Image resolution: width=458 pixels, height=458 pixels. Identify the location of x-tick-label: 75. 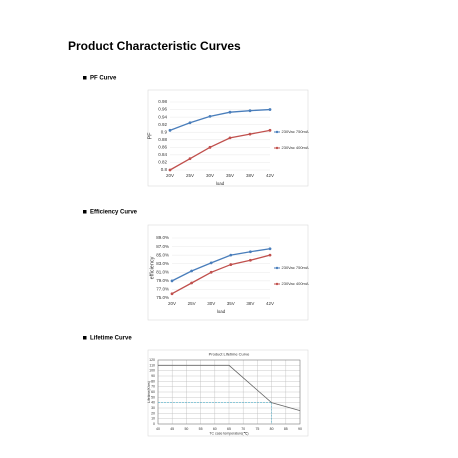
(257, 429).